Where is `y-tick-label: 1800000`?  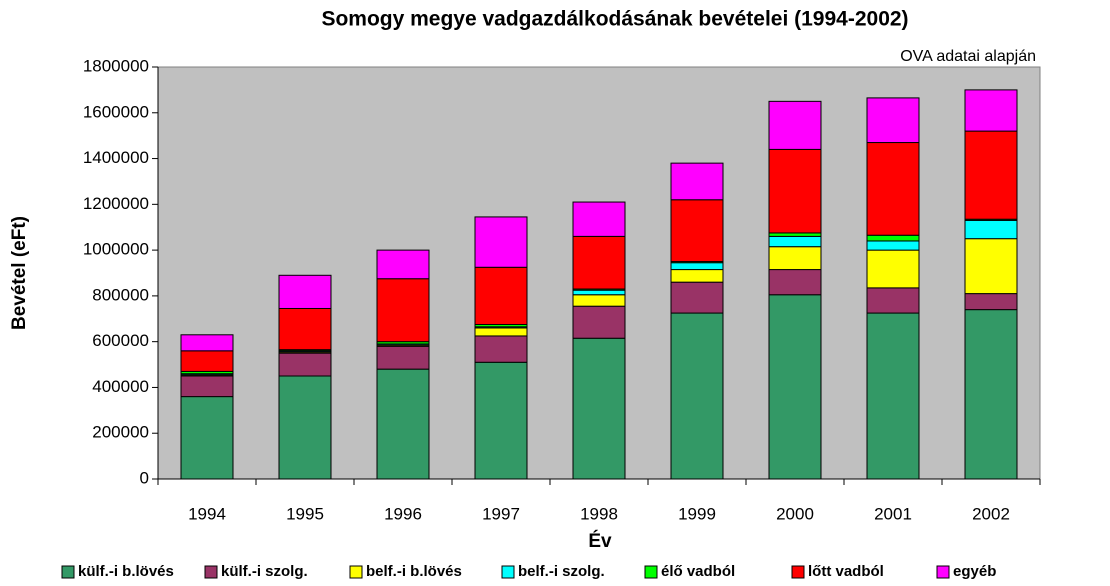
y-tick-label: 1800000 is located at coordinates (116, 65).